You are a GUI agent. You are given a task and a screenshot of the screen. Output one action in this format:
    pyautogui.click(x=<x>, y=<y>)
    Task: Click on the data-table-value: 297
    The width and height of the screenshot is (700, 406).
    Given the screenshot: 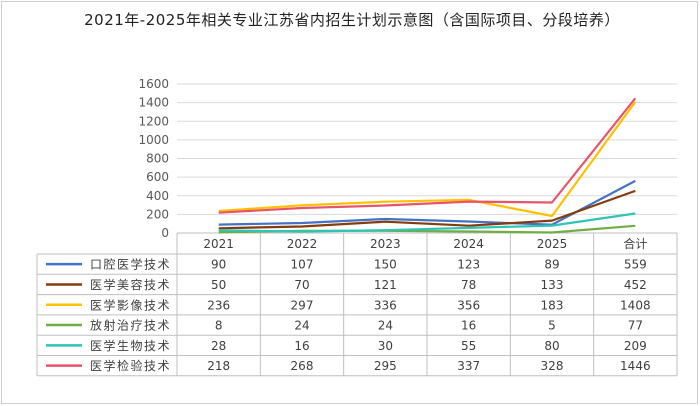 What is the action you would take?
    pyautogui.click(x=302, y=305)
    